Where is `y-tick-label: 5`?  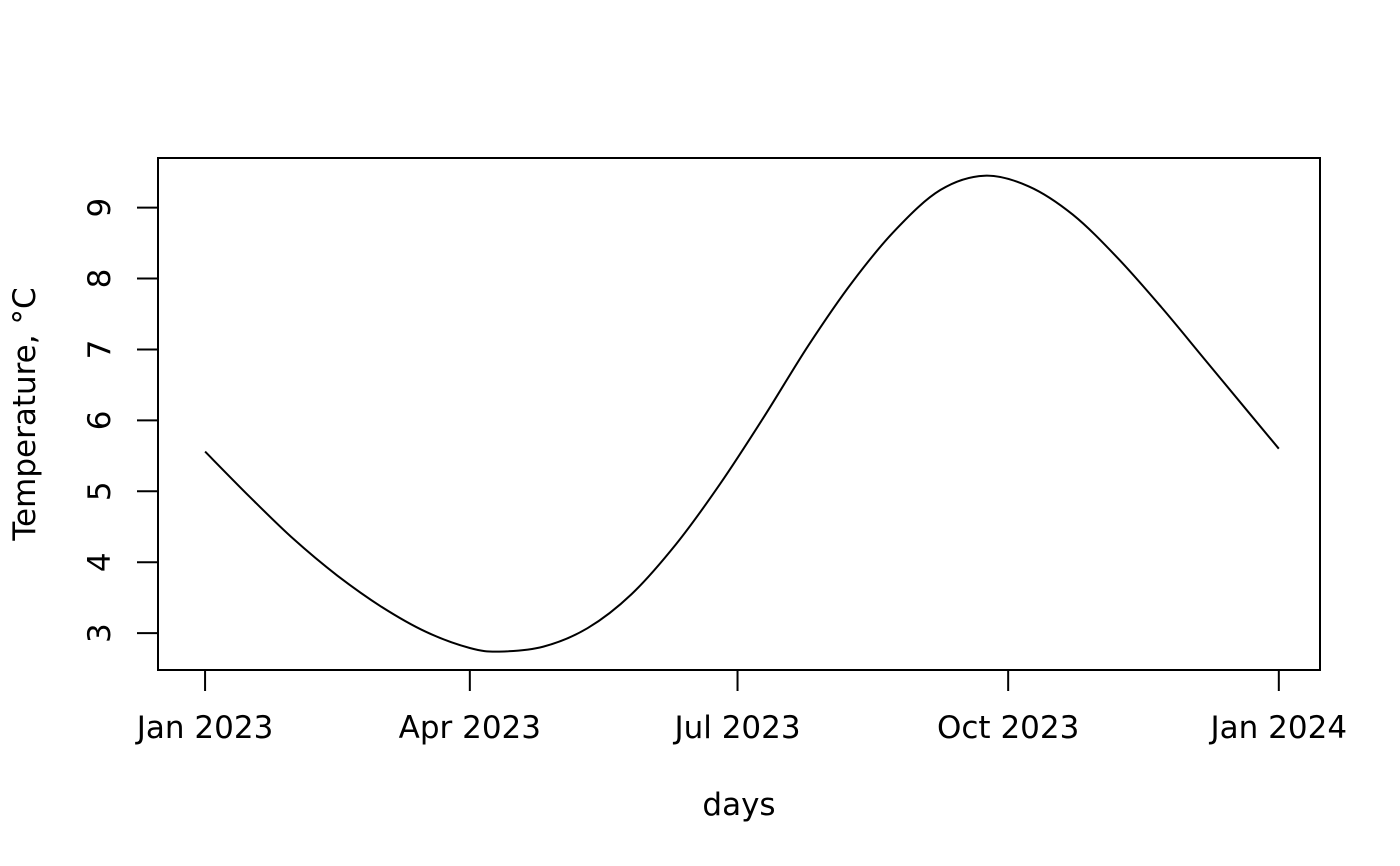
y-tick-label: 5 is located at coordinates (100, 491).